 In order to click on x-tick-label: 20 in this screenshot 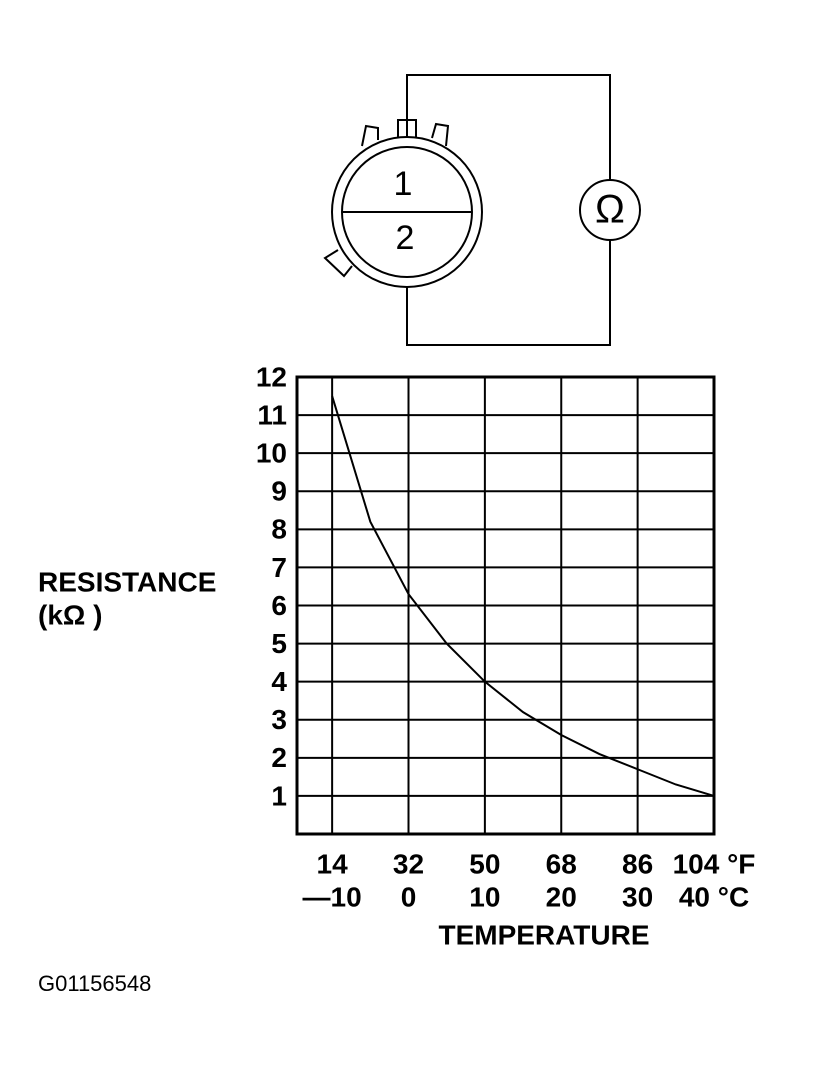, I will do `click(561, 896)`.